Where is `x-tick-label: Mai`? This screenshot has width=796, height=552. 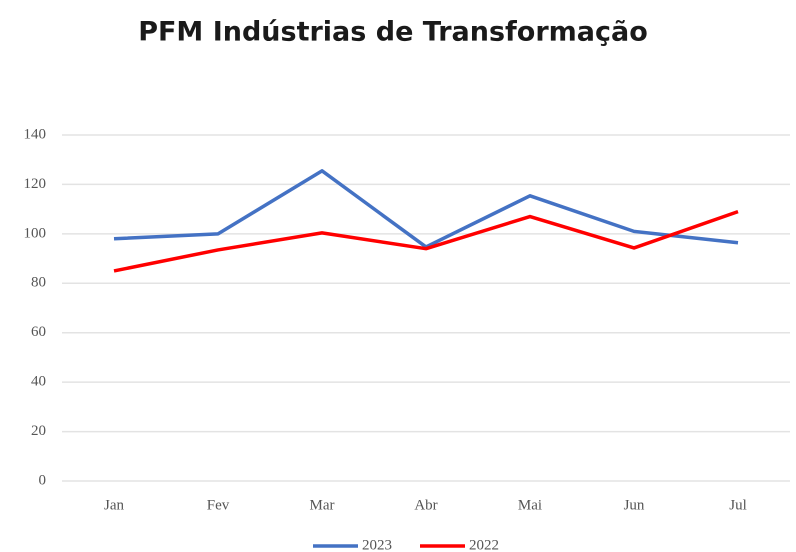
x-tick-label: Mai is located at coordinates (530, 505).